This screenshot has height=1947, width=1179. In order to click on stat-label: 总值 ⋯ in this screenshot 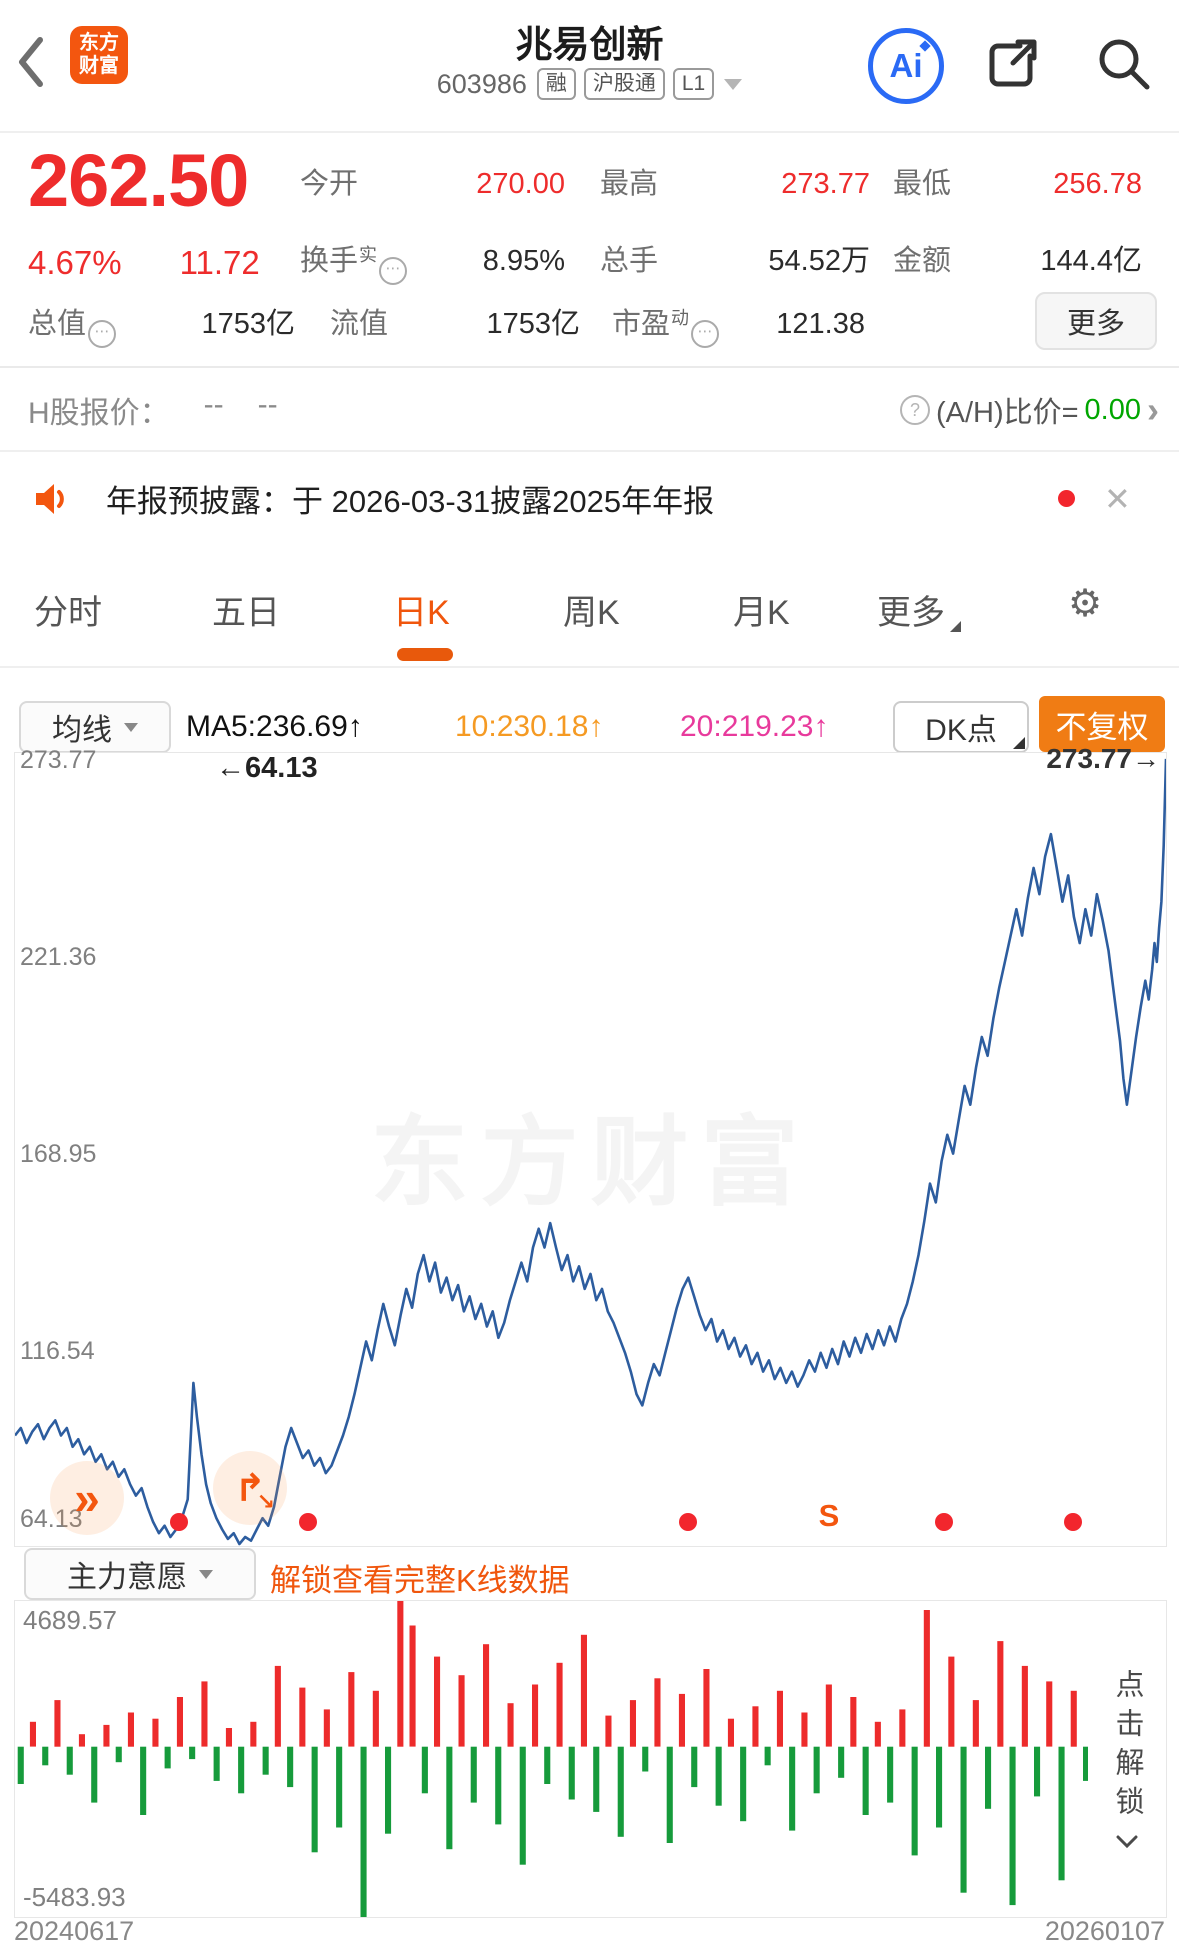, I will do `click(73, 324)`.